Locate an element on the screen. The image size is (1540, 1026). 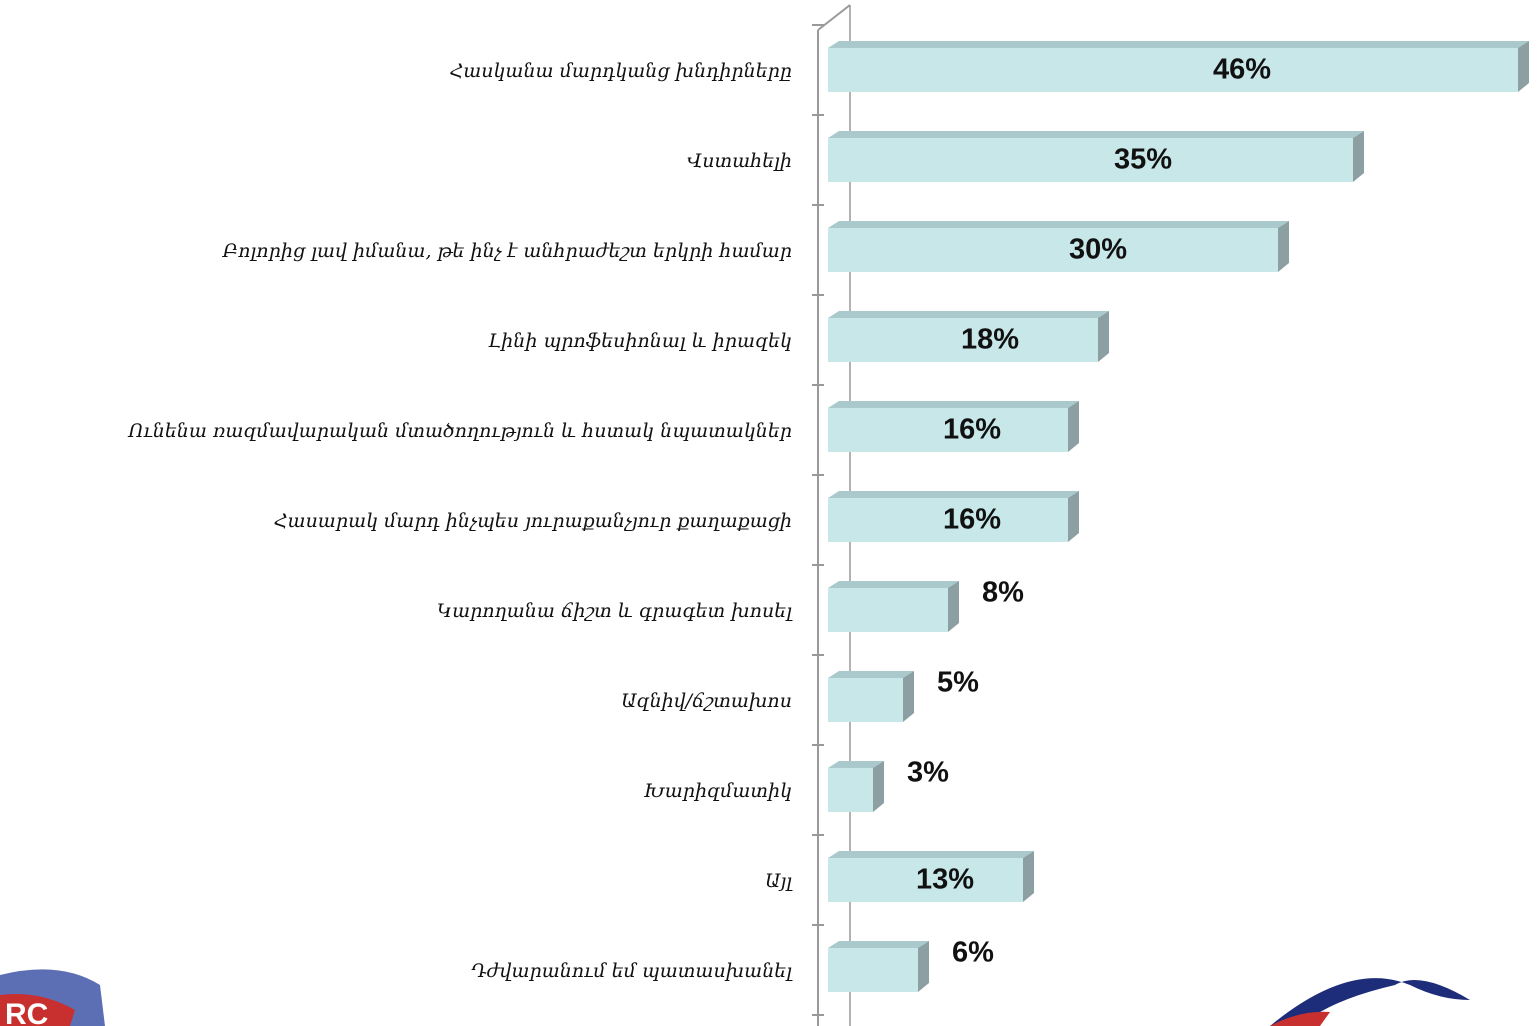
value-label: 6% is located at coordinates (973, 953).